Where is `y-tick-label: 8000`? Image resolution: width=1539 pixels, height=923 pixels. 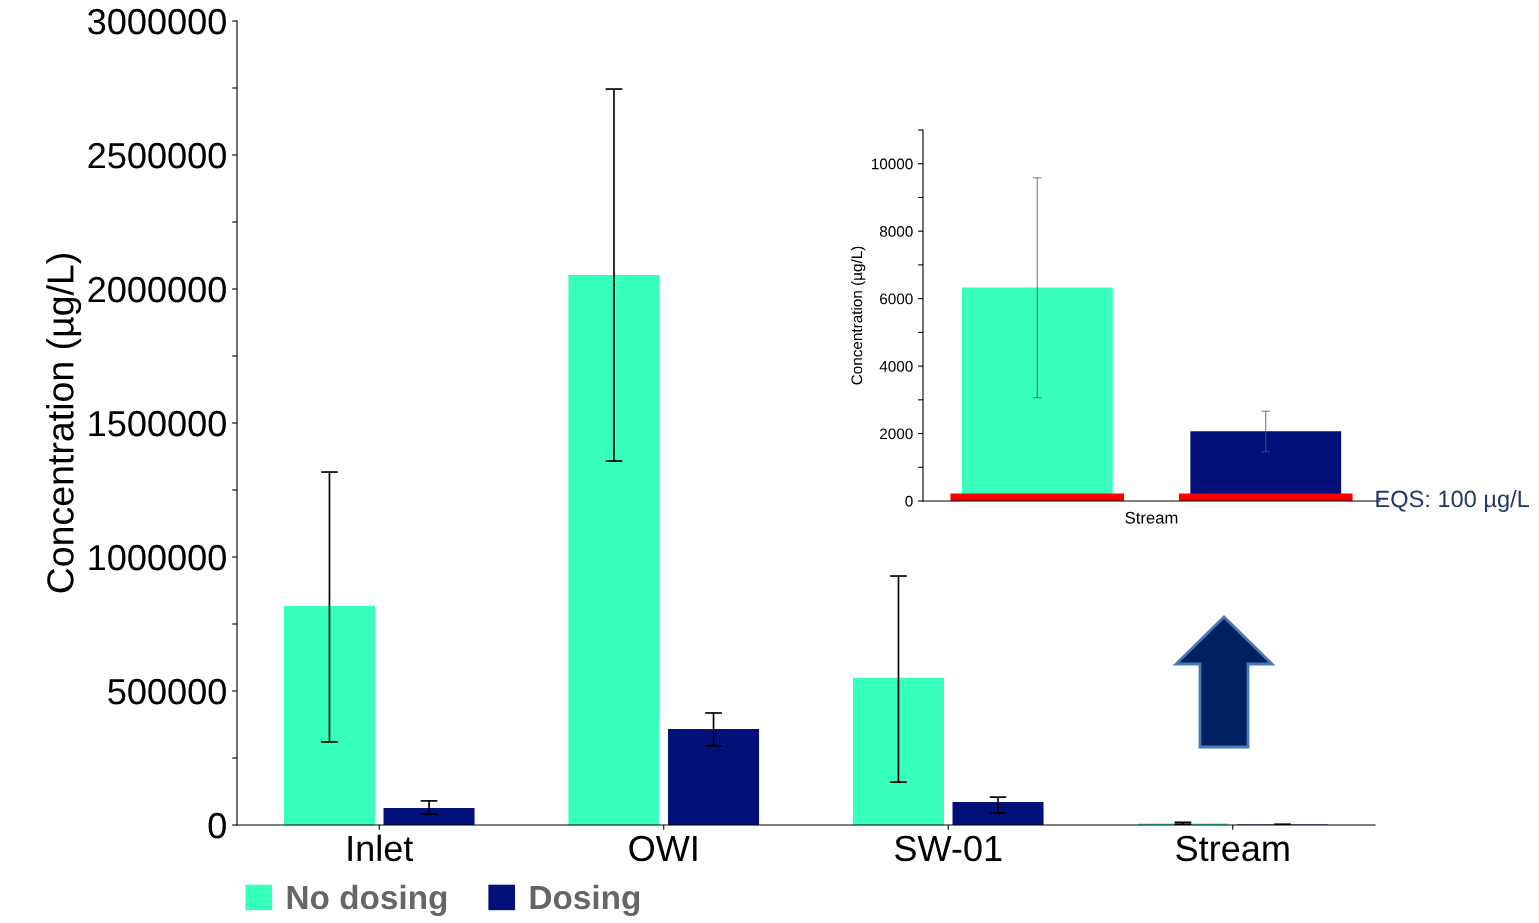
y-tick-label: 8000 is located at coordinates (896, 231).